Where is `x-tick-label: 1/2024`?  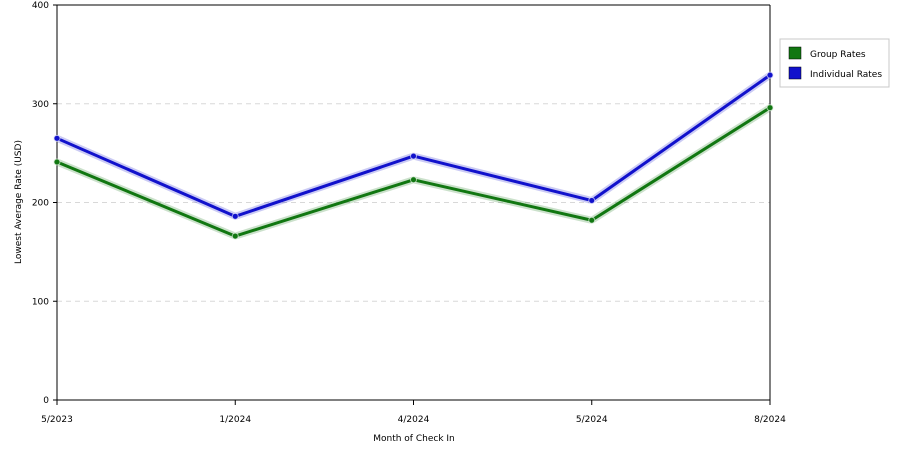 x-tick-label: 1/2024 is located at coordinates (235, 420).